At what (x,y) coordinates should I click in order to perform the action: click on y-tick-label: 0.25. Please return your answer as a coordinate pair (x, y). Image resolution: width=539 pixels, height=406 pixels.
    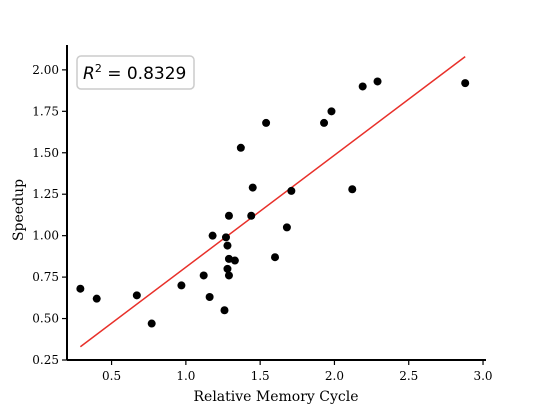
    Looking at the image, I should click on (45, 360).